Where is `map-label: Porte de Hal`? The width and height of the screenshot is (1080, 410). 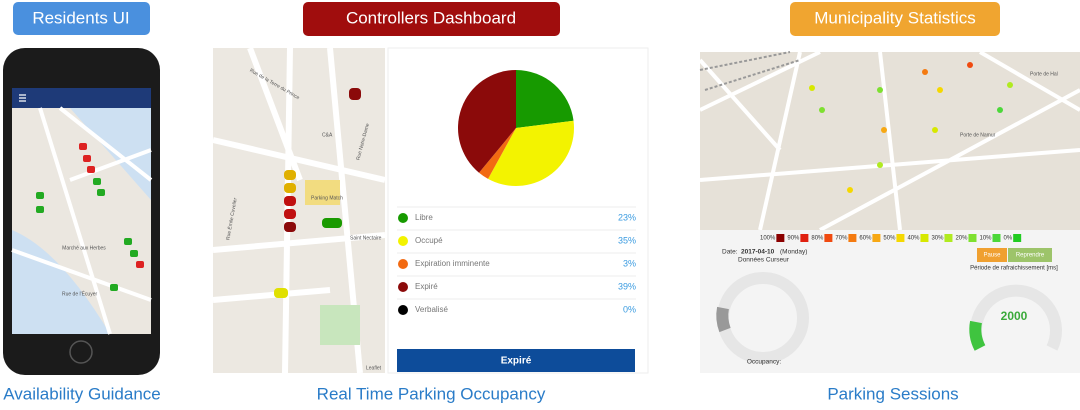 map-label: Porte de Hal is located at coordinates (1044, 74).